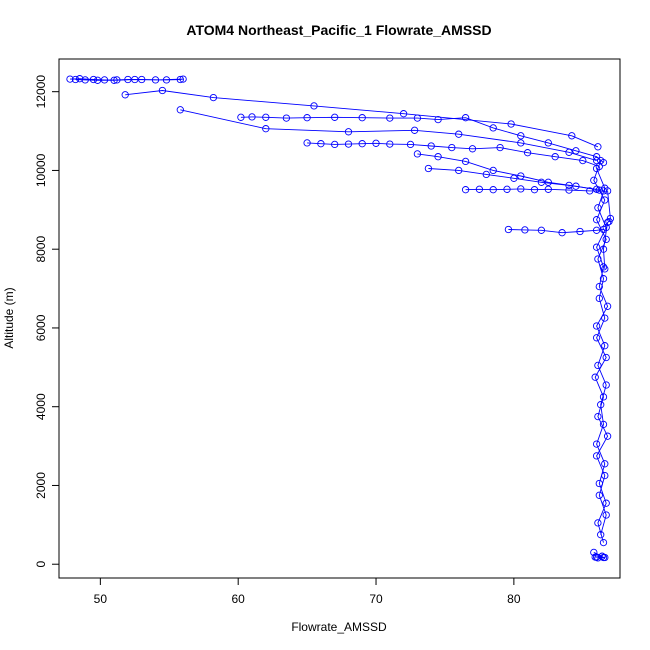 The height and width of the screenshot is (650, 650). I want to click on y-tick-label: 8000, so click(41, 249).